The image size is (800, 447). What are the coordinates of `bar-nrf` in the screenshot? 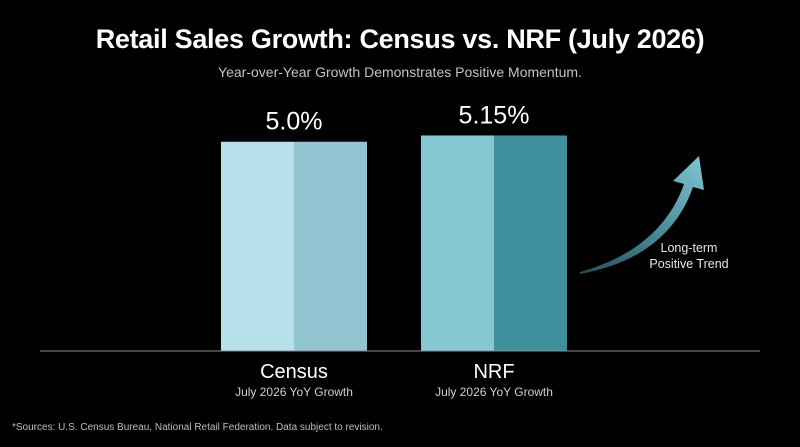 It's located at (494, 243).